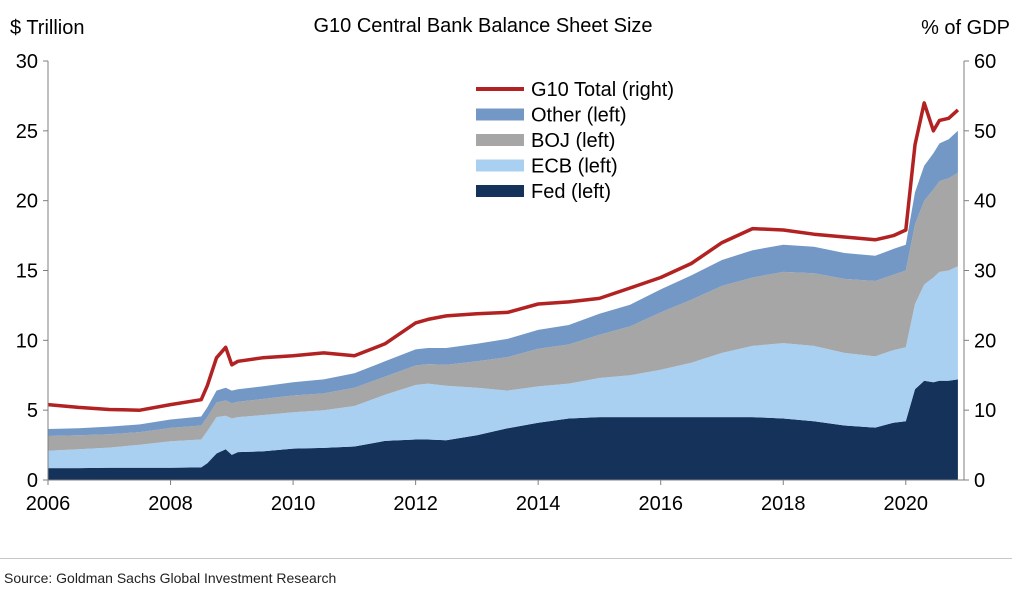  What do you see at coordinates (293, 504) in the screenshot?
I see `x-tick-label: 2010` at bounding box center [293, 504].